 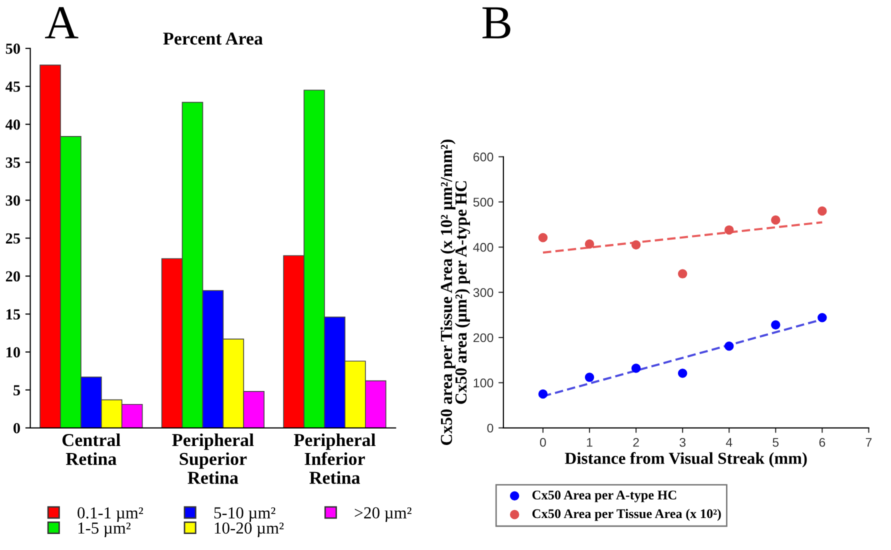 I want to click on y-tick-label: 400, so click(x=483, y=247).